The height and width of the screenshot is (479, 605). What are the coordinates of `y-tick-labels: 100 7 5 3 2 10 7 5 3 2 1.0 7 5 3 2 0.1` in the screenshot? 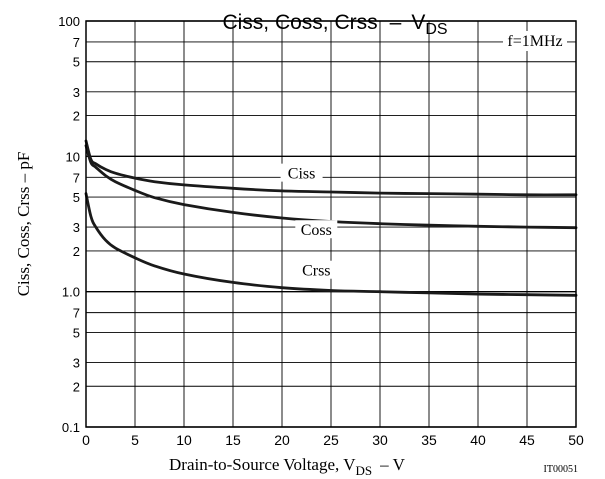 It's located at (69, 224).